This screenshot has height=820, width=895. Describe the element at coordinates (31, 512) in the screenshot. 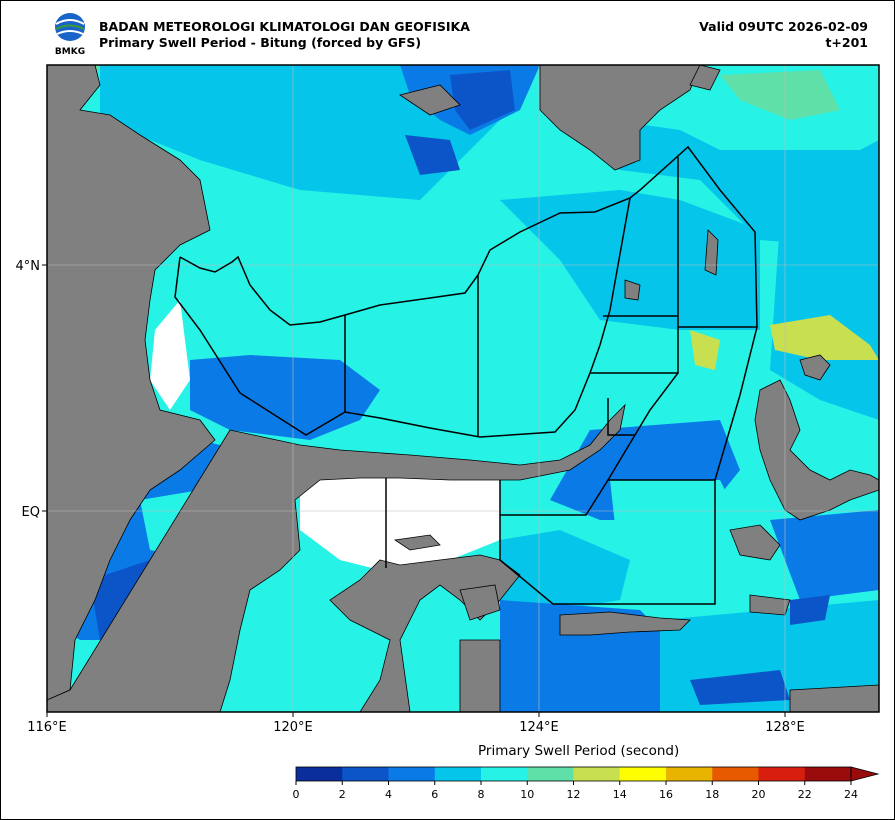

I see `lat-tick-eq: EQ` at that location.